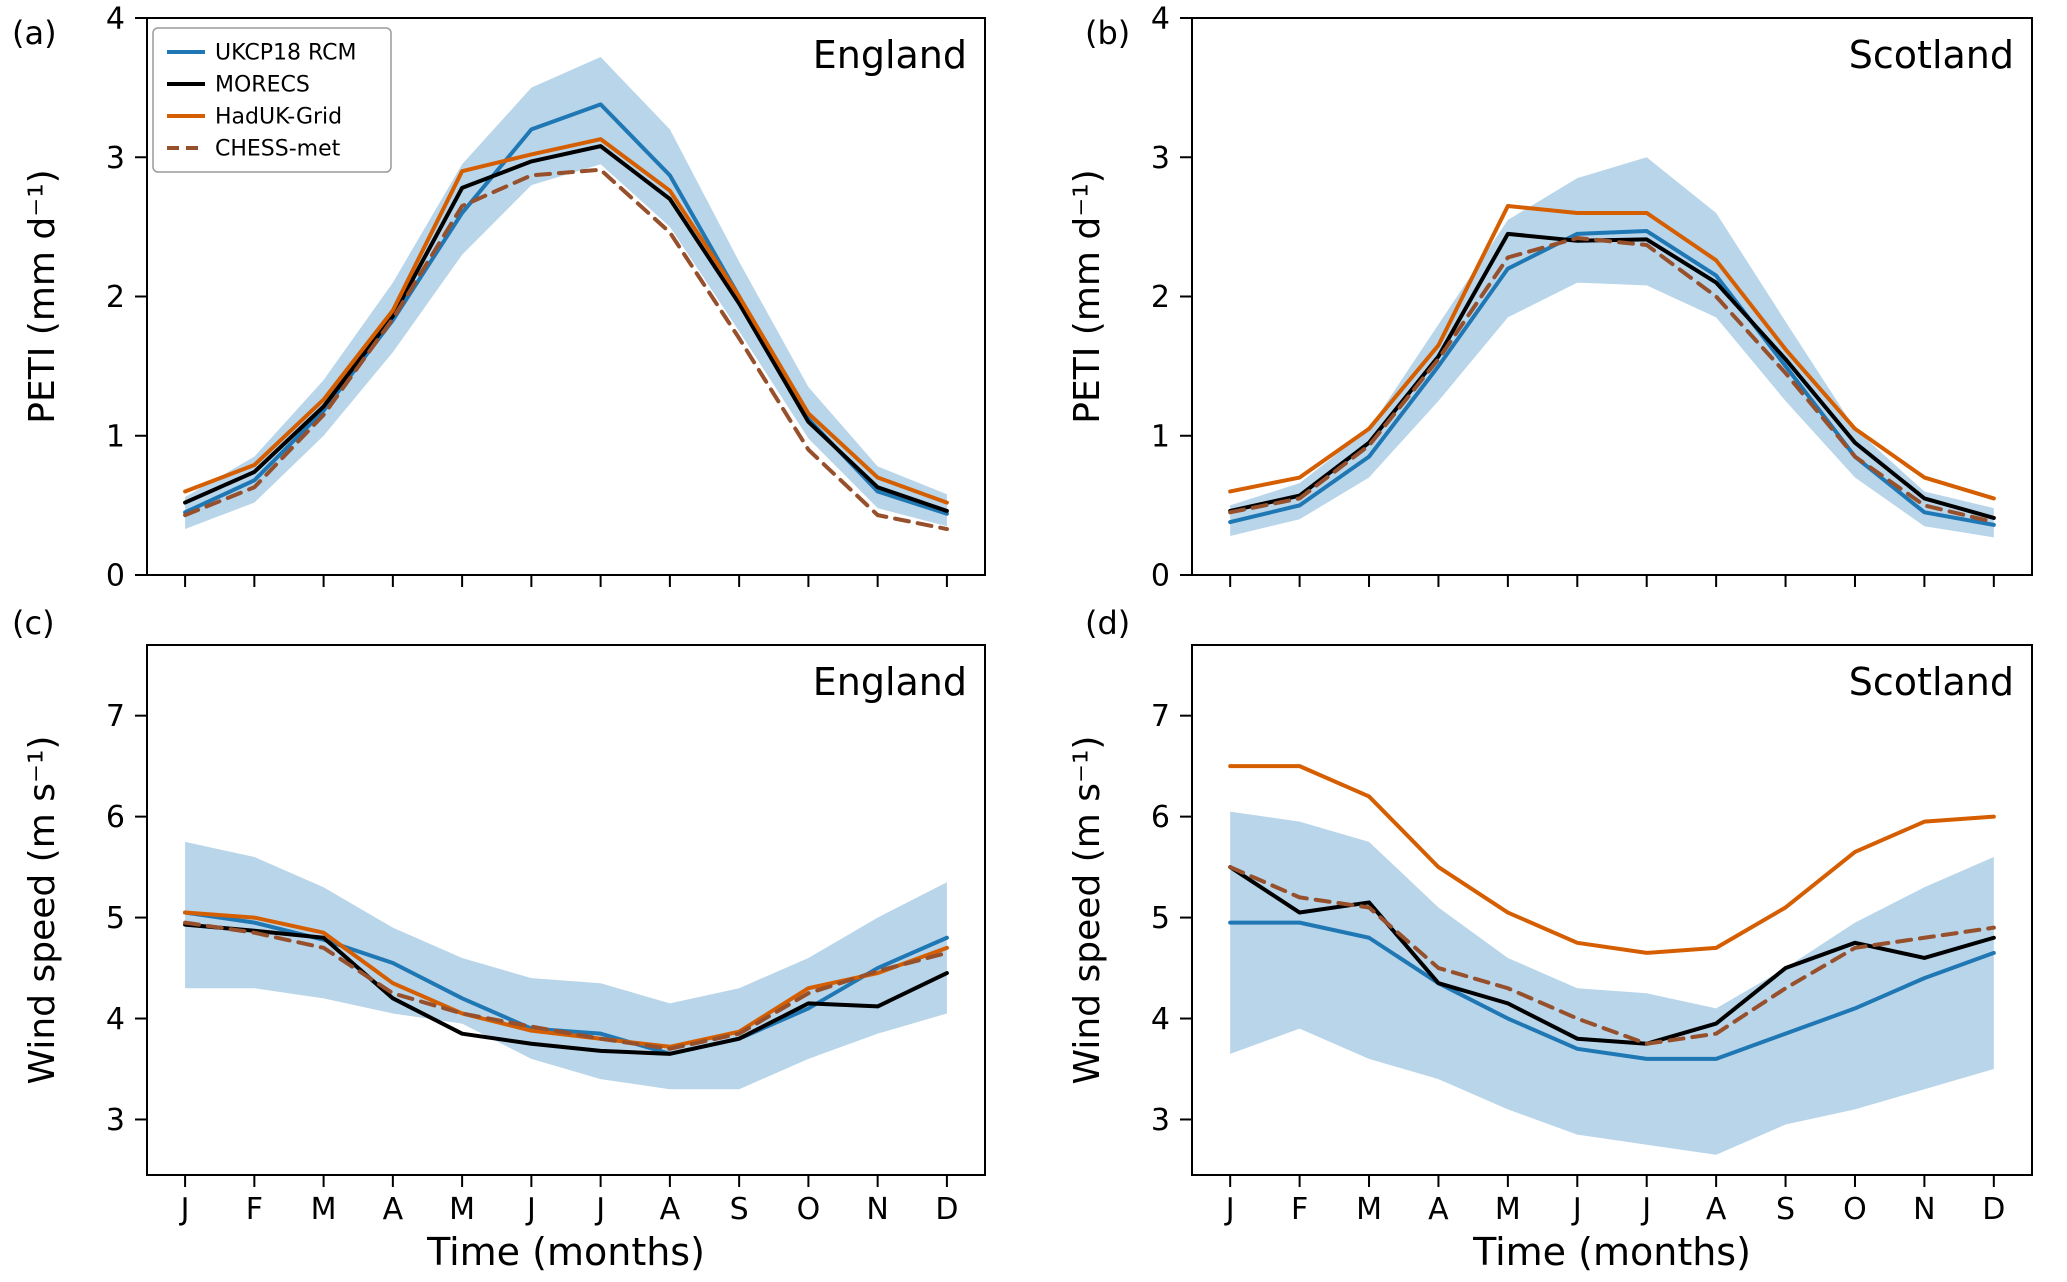 The height and width of the screenshot is (1282, 2067). I want to click on legend-label: UKCP18 RCM, so click(285, 53).